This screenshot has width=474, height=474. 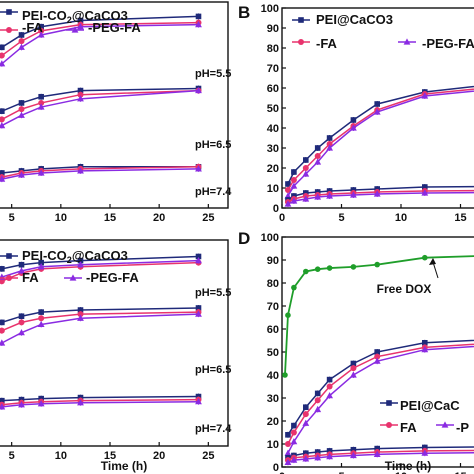 I want to click on free-dox-annotation: Free DOX, so click(x=404, y=289).